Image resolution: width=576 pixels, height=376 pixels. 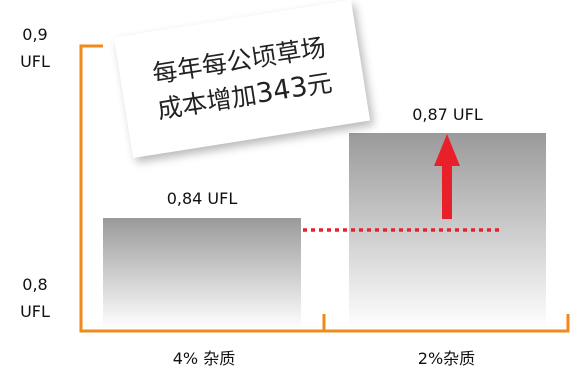 I want to click on data-label-1: 0,84 UFL, so click(x=202, y=198).